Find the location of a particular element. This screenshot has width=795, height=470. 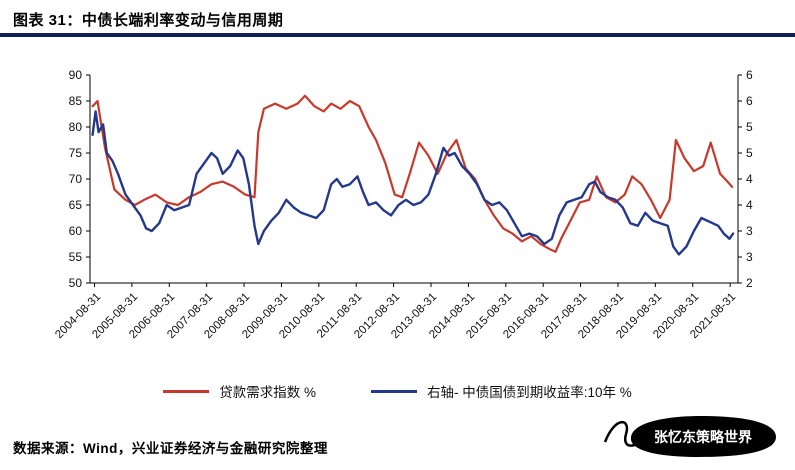

author-watermark: 张忆东策略世界 is located at coordinates (690, 436).